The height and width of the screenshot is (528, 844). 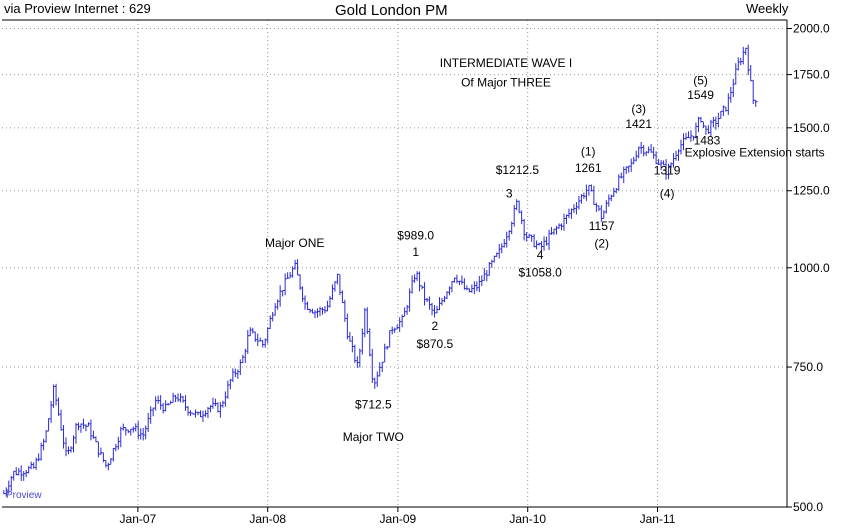 I want to click on annotation-label: 1157, so click(x=602, y=226).